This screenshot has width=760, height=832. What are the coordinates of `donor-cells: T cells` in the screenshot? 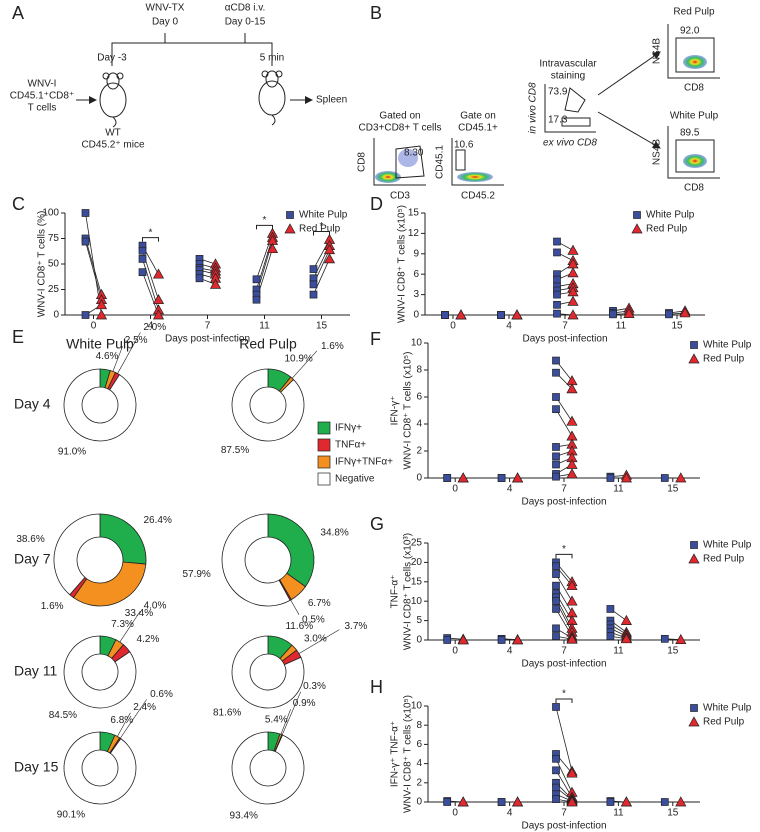 It's located at (42, 108).